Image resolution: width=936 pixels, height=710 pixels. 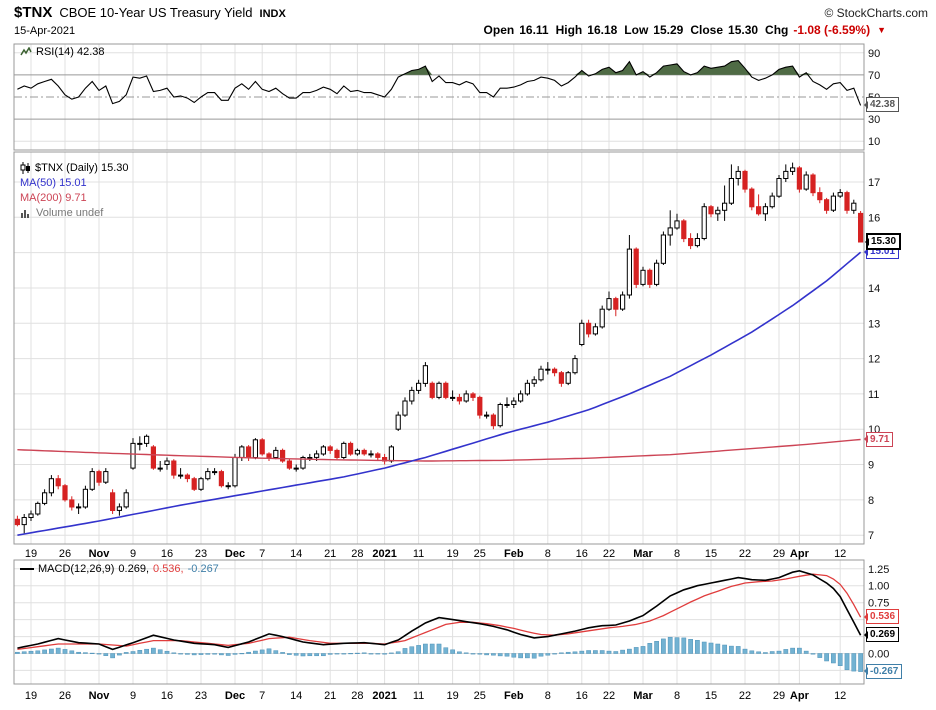 I want to click on x-axis-label: 19, so click(x=452, y=696).